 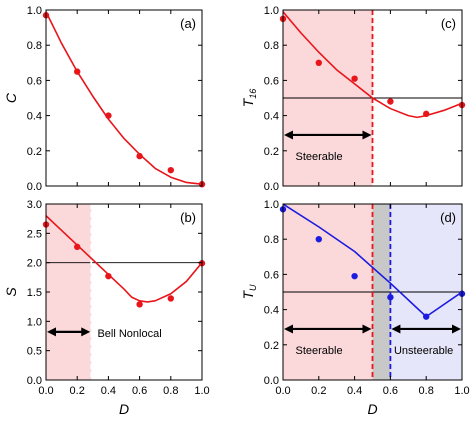 I want to click on region-annotation: Bell Nonlocal, so click(x=129, y=334).